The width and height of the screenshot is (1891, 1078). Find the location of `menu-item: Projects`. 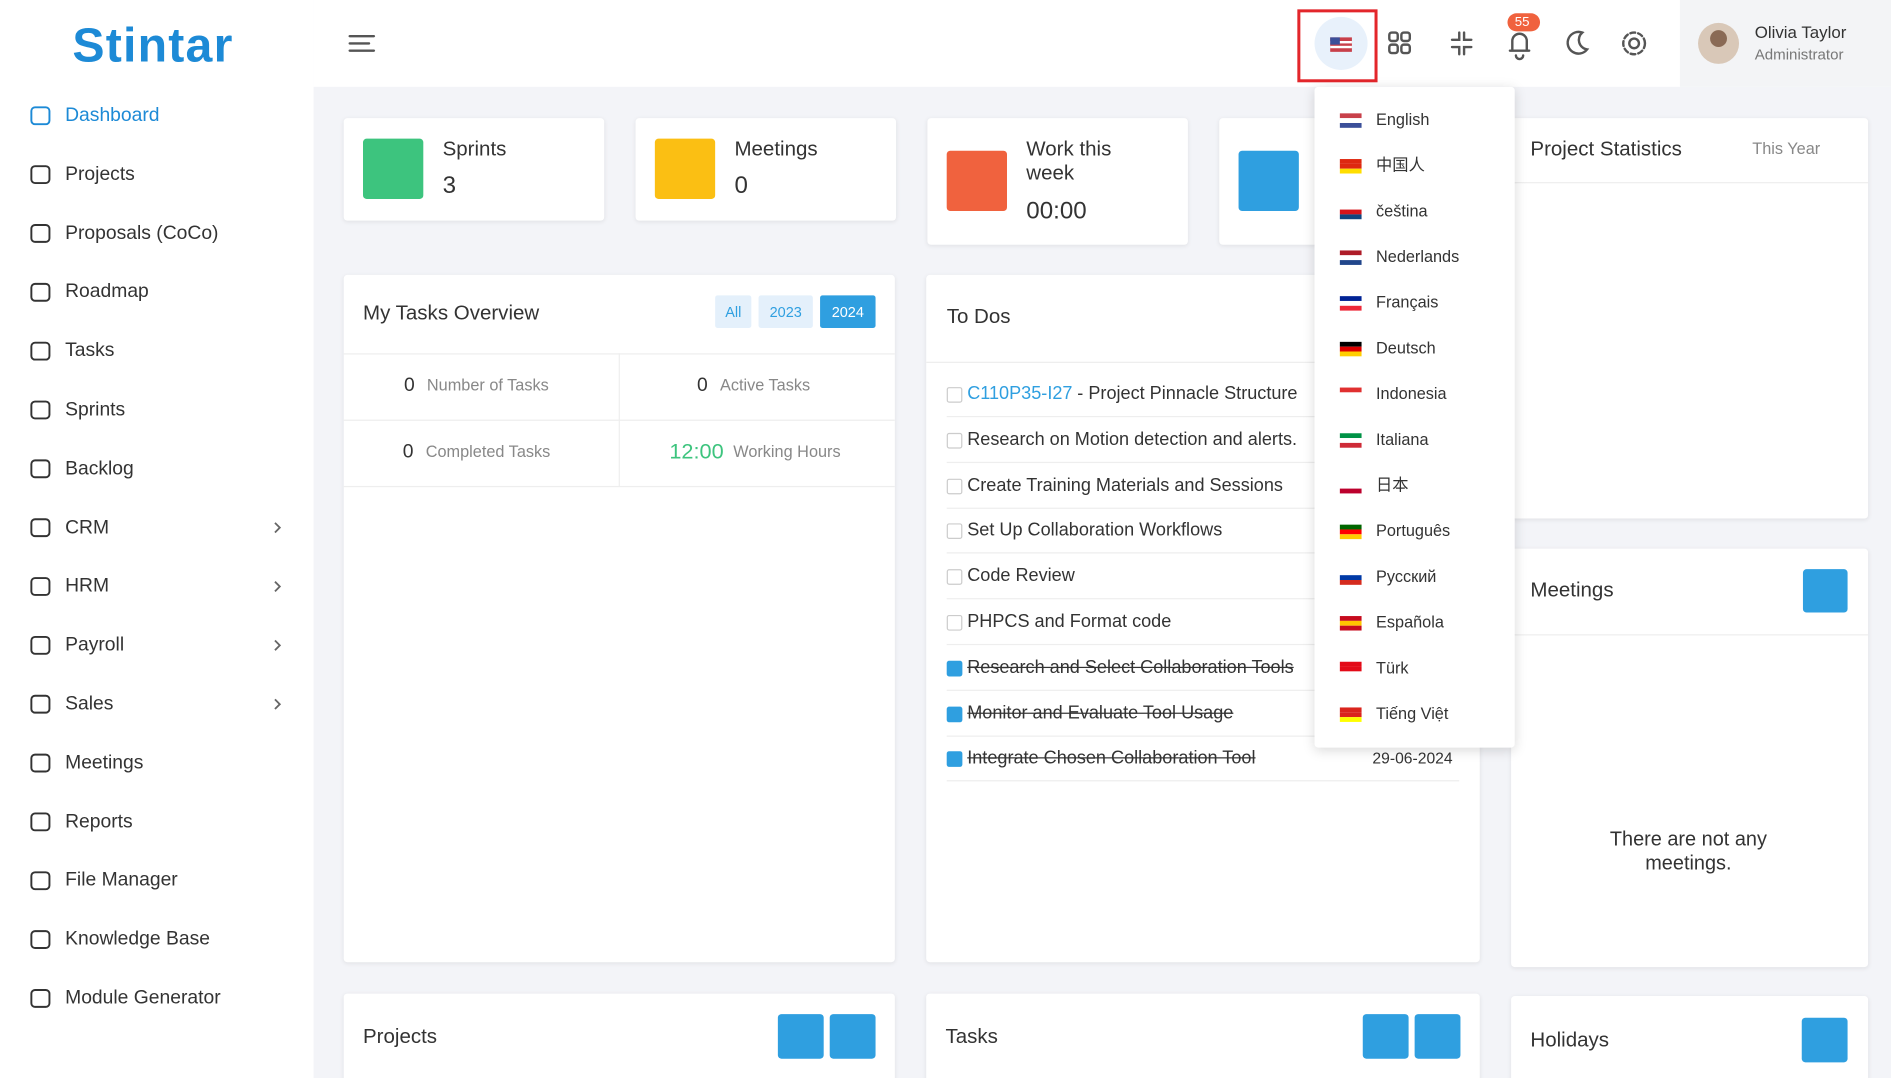

menu-item: Projects is located at coordinates (100, 174).